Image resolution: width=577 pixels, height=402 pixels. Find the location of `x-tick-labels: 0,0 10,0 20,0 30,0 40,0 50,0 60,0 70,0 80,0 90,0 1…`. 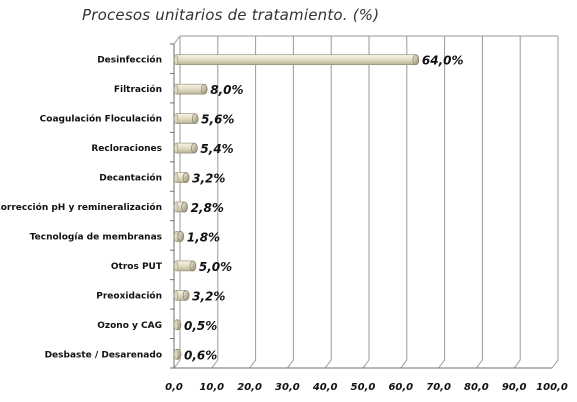

x-tick-labels: 0,0 10,0 20,0 30,0 40,0 50,0 60,0 70,0 80,0 90,0 1… is located at coordinates (366, 387).